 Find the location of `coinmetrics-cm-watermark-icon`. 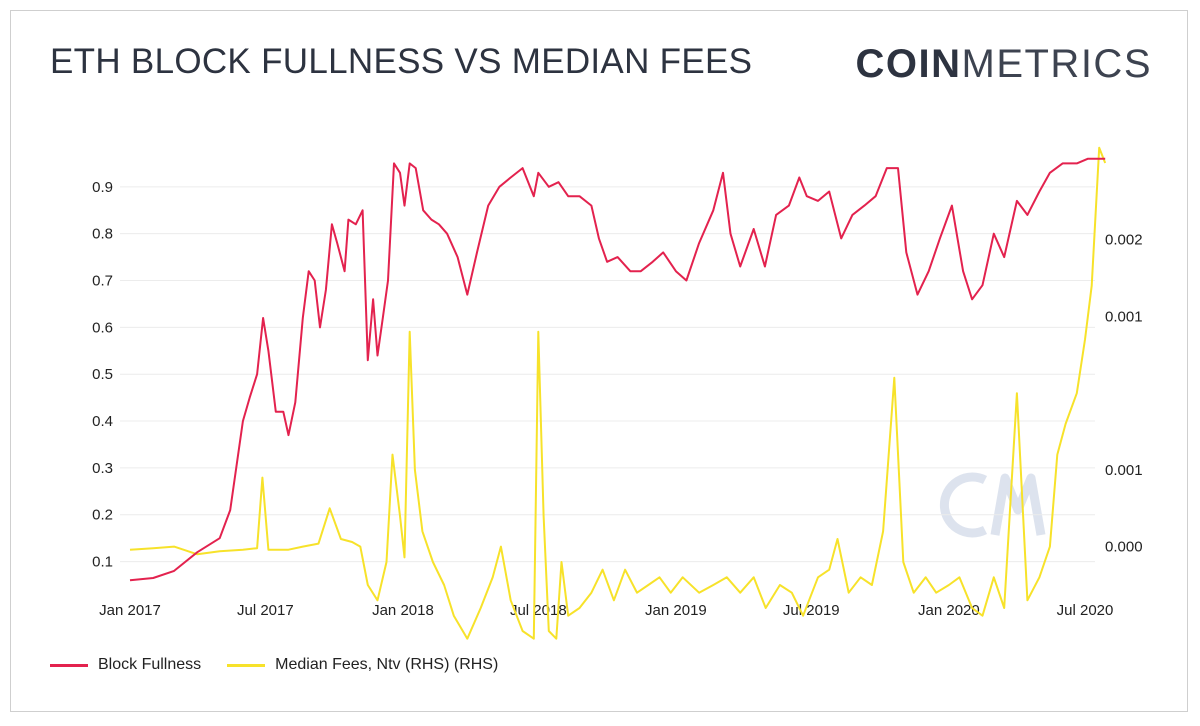

coinmetrics-cm-watermark-icon is located at coordinates (992, 505).